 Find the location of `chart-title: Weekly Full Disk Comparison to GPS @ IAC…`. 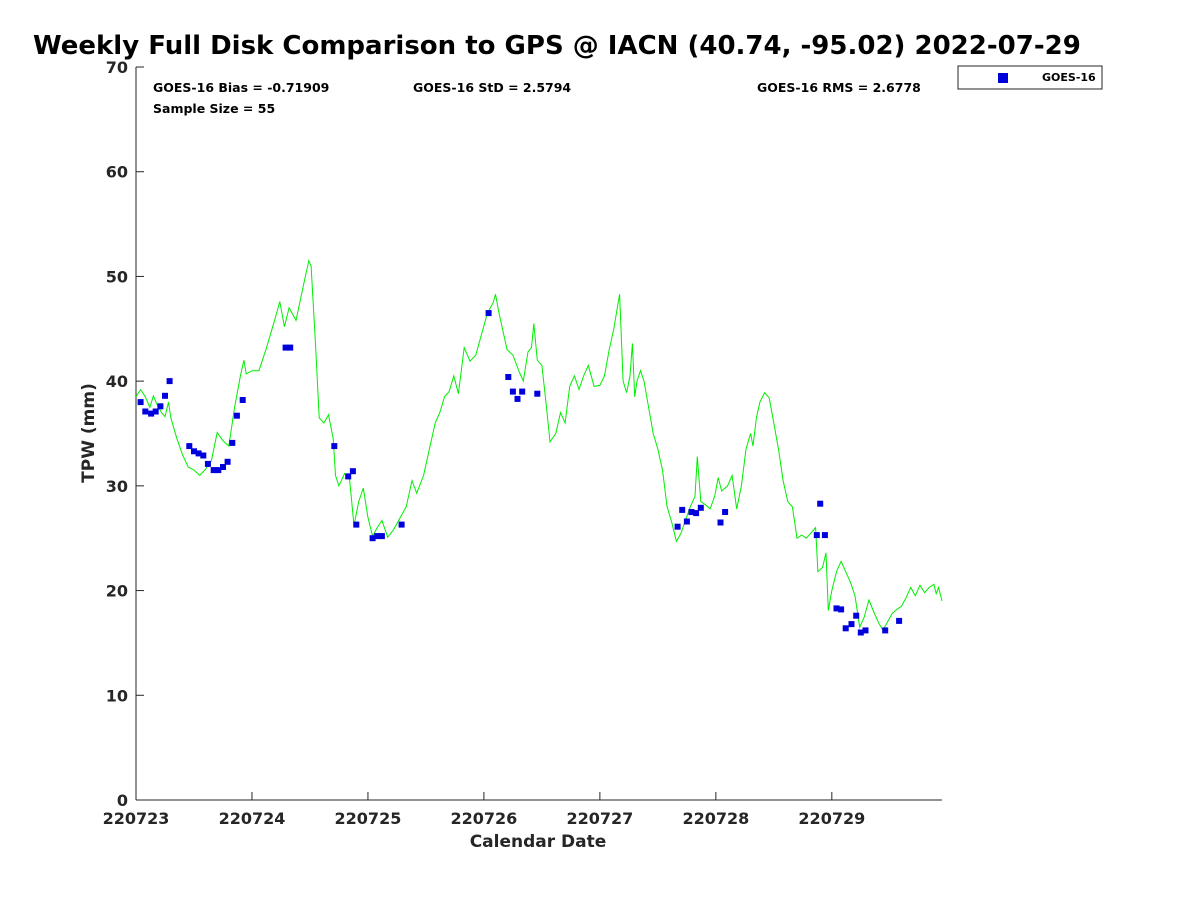

chart-title: Weekly Full Disk Comparison to GPS @ IAC… is located at coordinates (557, 46).